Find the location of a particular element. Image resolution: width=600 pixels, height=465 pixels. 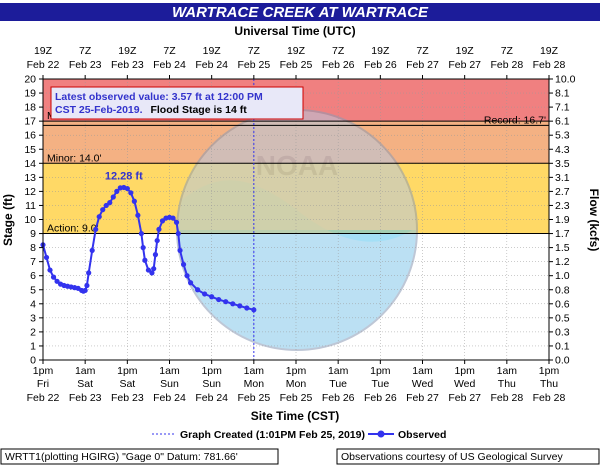

cst-tick-day-11: Thu is located at coordinates (507, 384).